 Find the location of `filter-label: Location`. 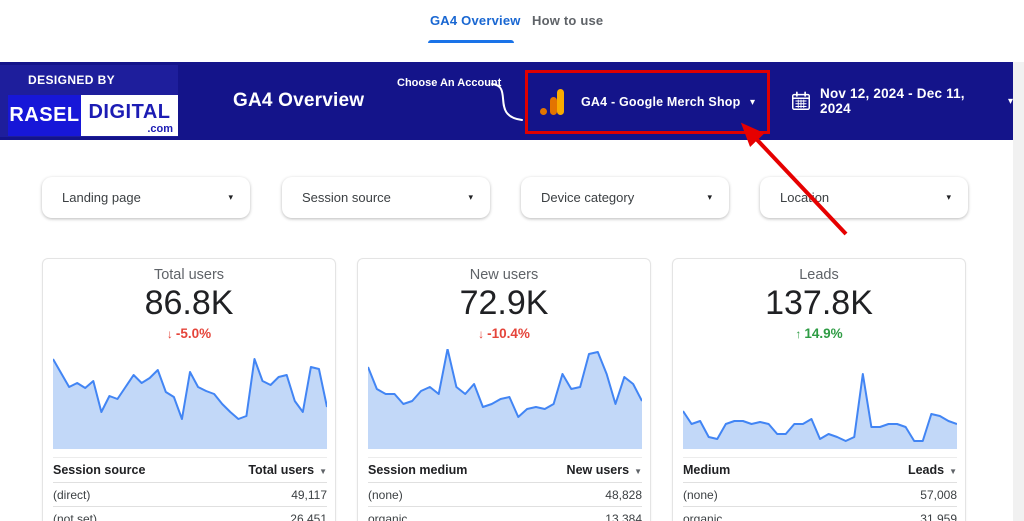

filter-label: Location is located at coordinates (805, 197).